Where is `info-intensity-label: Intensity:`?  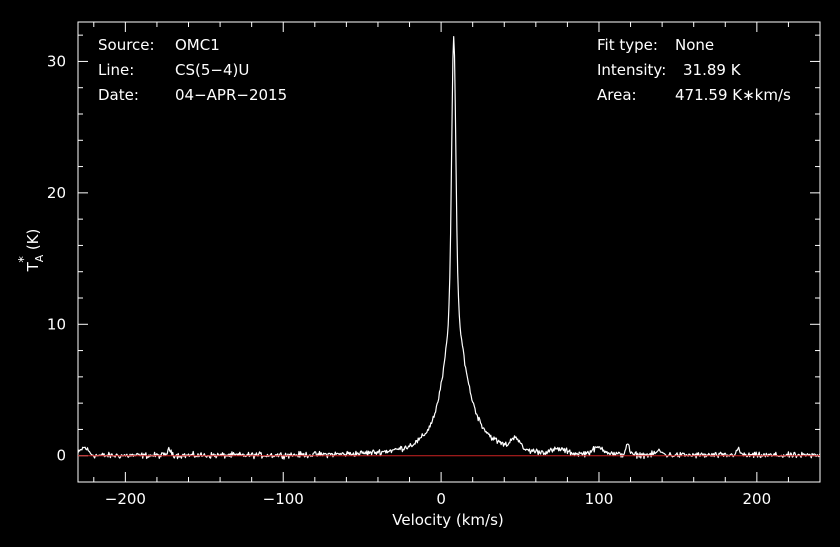
info-intensity-label: Intensity: is located at coordinates (631, 70).